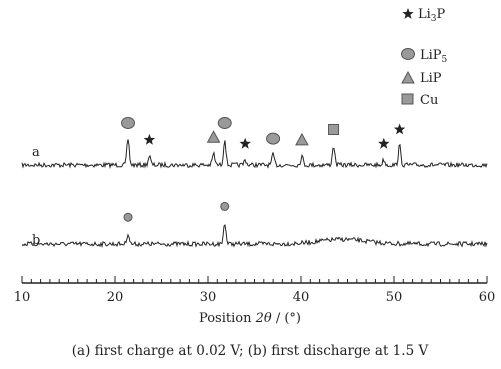  I want to click on legend-label-li3p: Li3P, so click(432, 15).